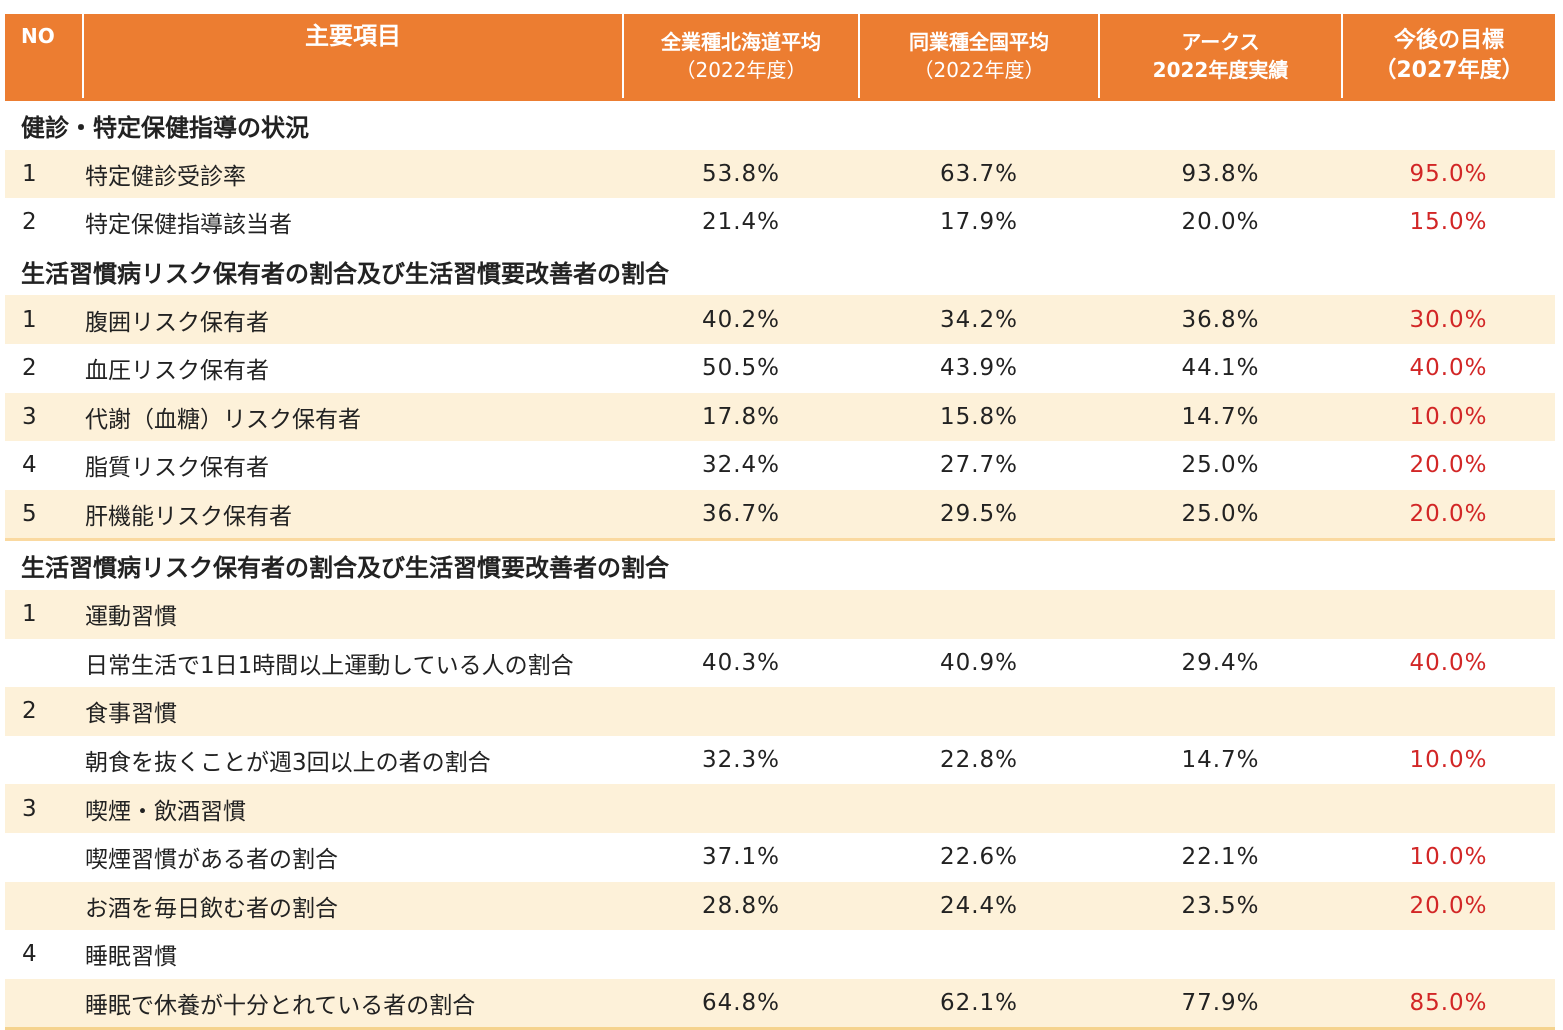 This screenshot has width=1563, height=1030. What do you see at coordinates (1220, 906) in the screenshot?
I see `arcs-value: 23.5%` at bounding box center [1220, 906].